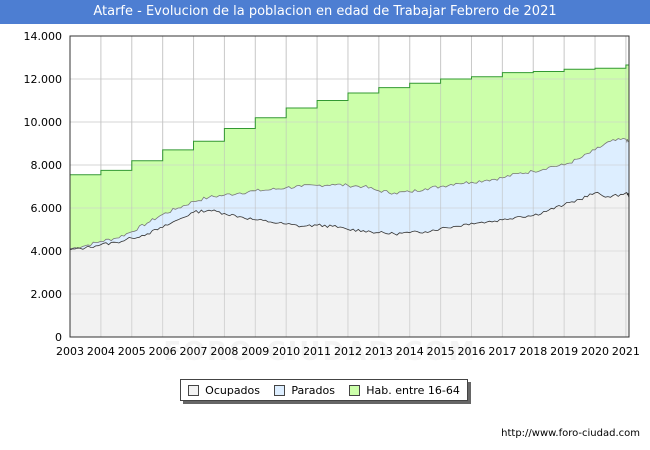  Describe the element at coordinates (471, 351) in the screenshot. I see `x-tick-label: 2016` at that location.